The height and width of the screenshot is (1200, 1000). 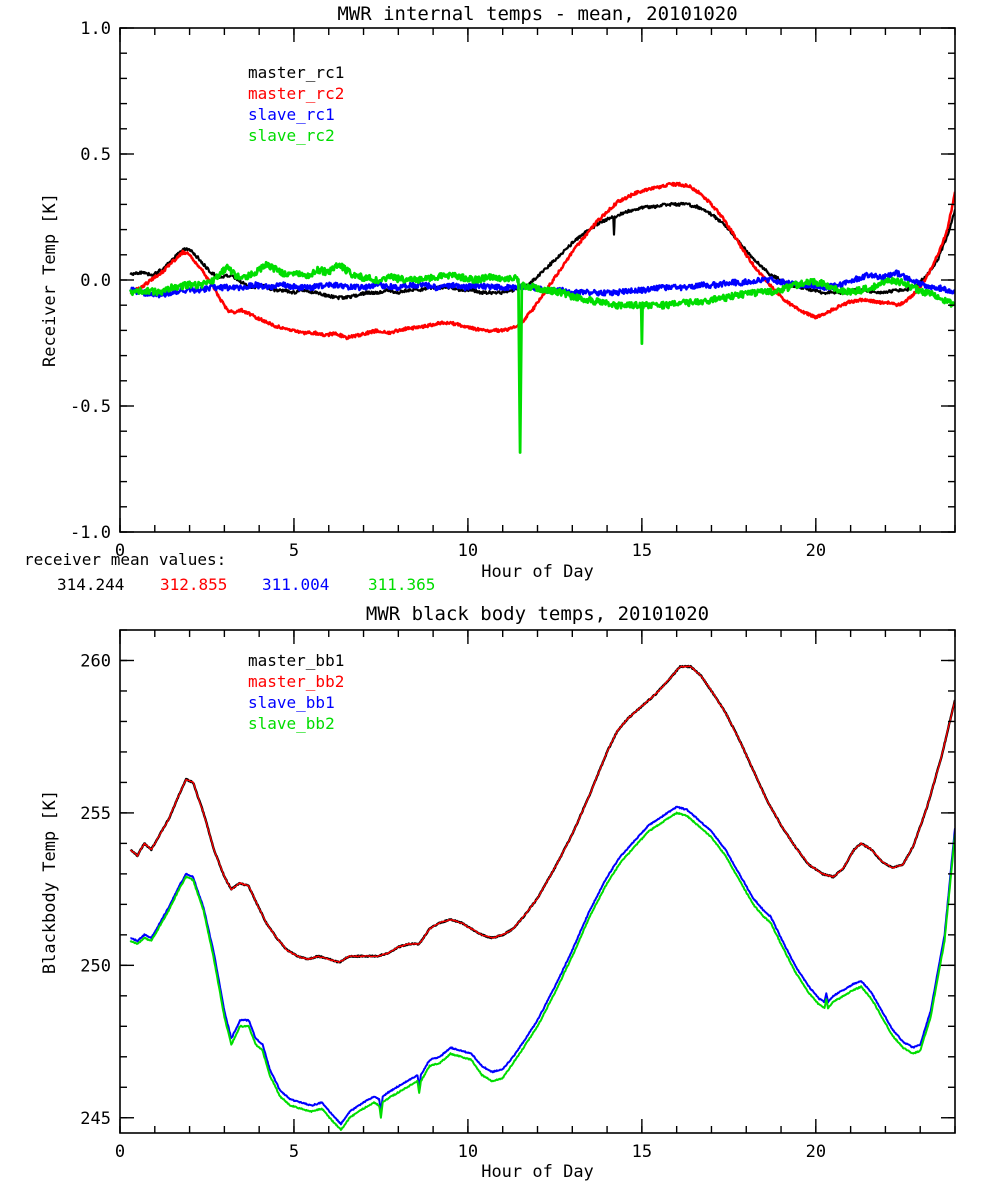 I want to click on mean-value-master-rc2: 312.855, so click(x=194, y=584).